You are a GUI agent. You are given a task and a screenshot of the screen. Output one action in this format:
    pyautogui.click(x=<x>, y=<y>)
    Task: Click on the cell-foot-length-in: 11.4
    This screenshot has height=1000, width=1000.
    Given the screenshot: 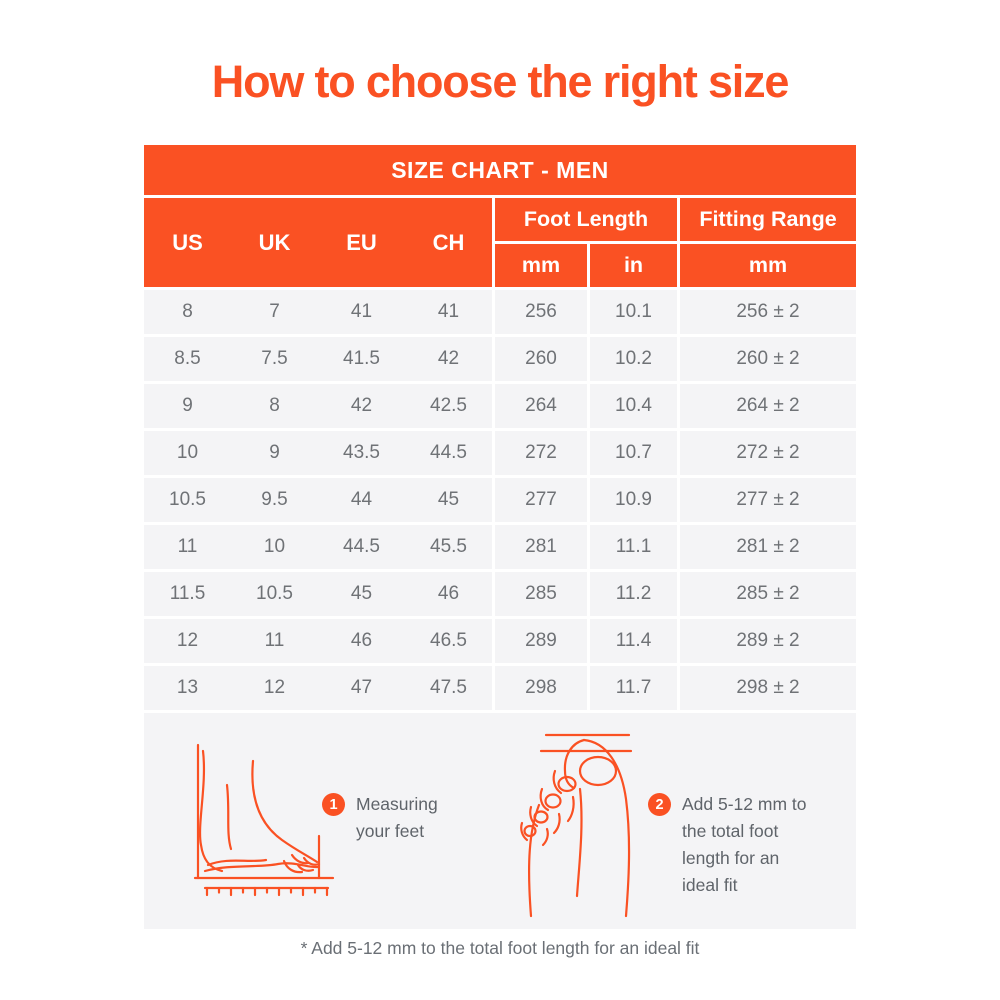 What is the action you would take?
    pyautogui.click(x=632, y=641)
    